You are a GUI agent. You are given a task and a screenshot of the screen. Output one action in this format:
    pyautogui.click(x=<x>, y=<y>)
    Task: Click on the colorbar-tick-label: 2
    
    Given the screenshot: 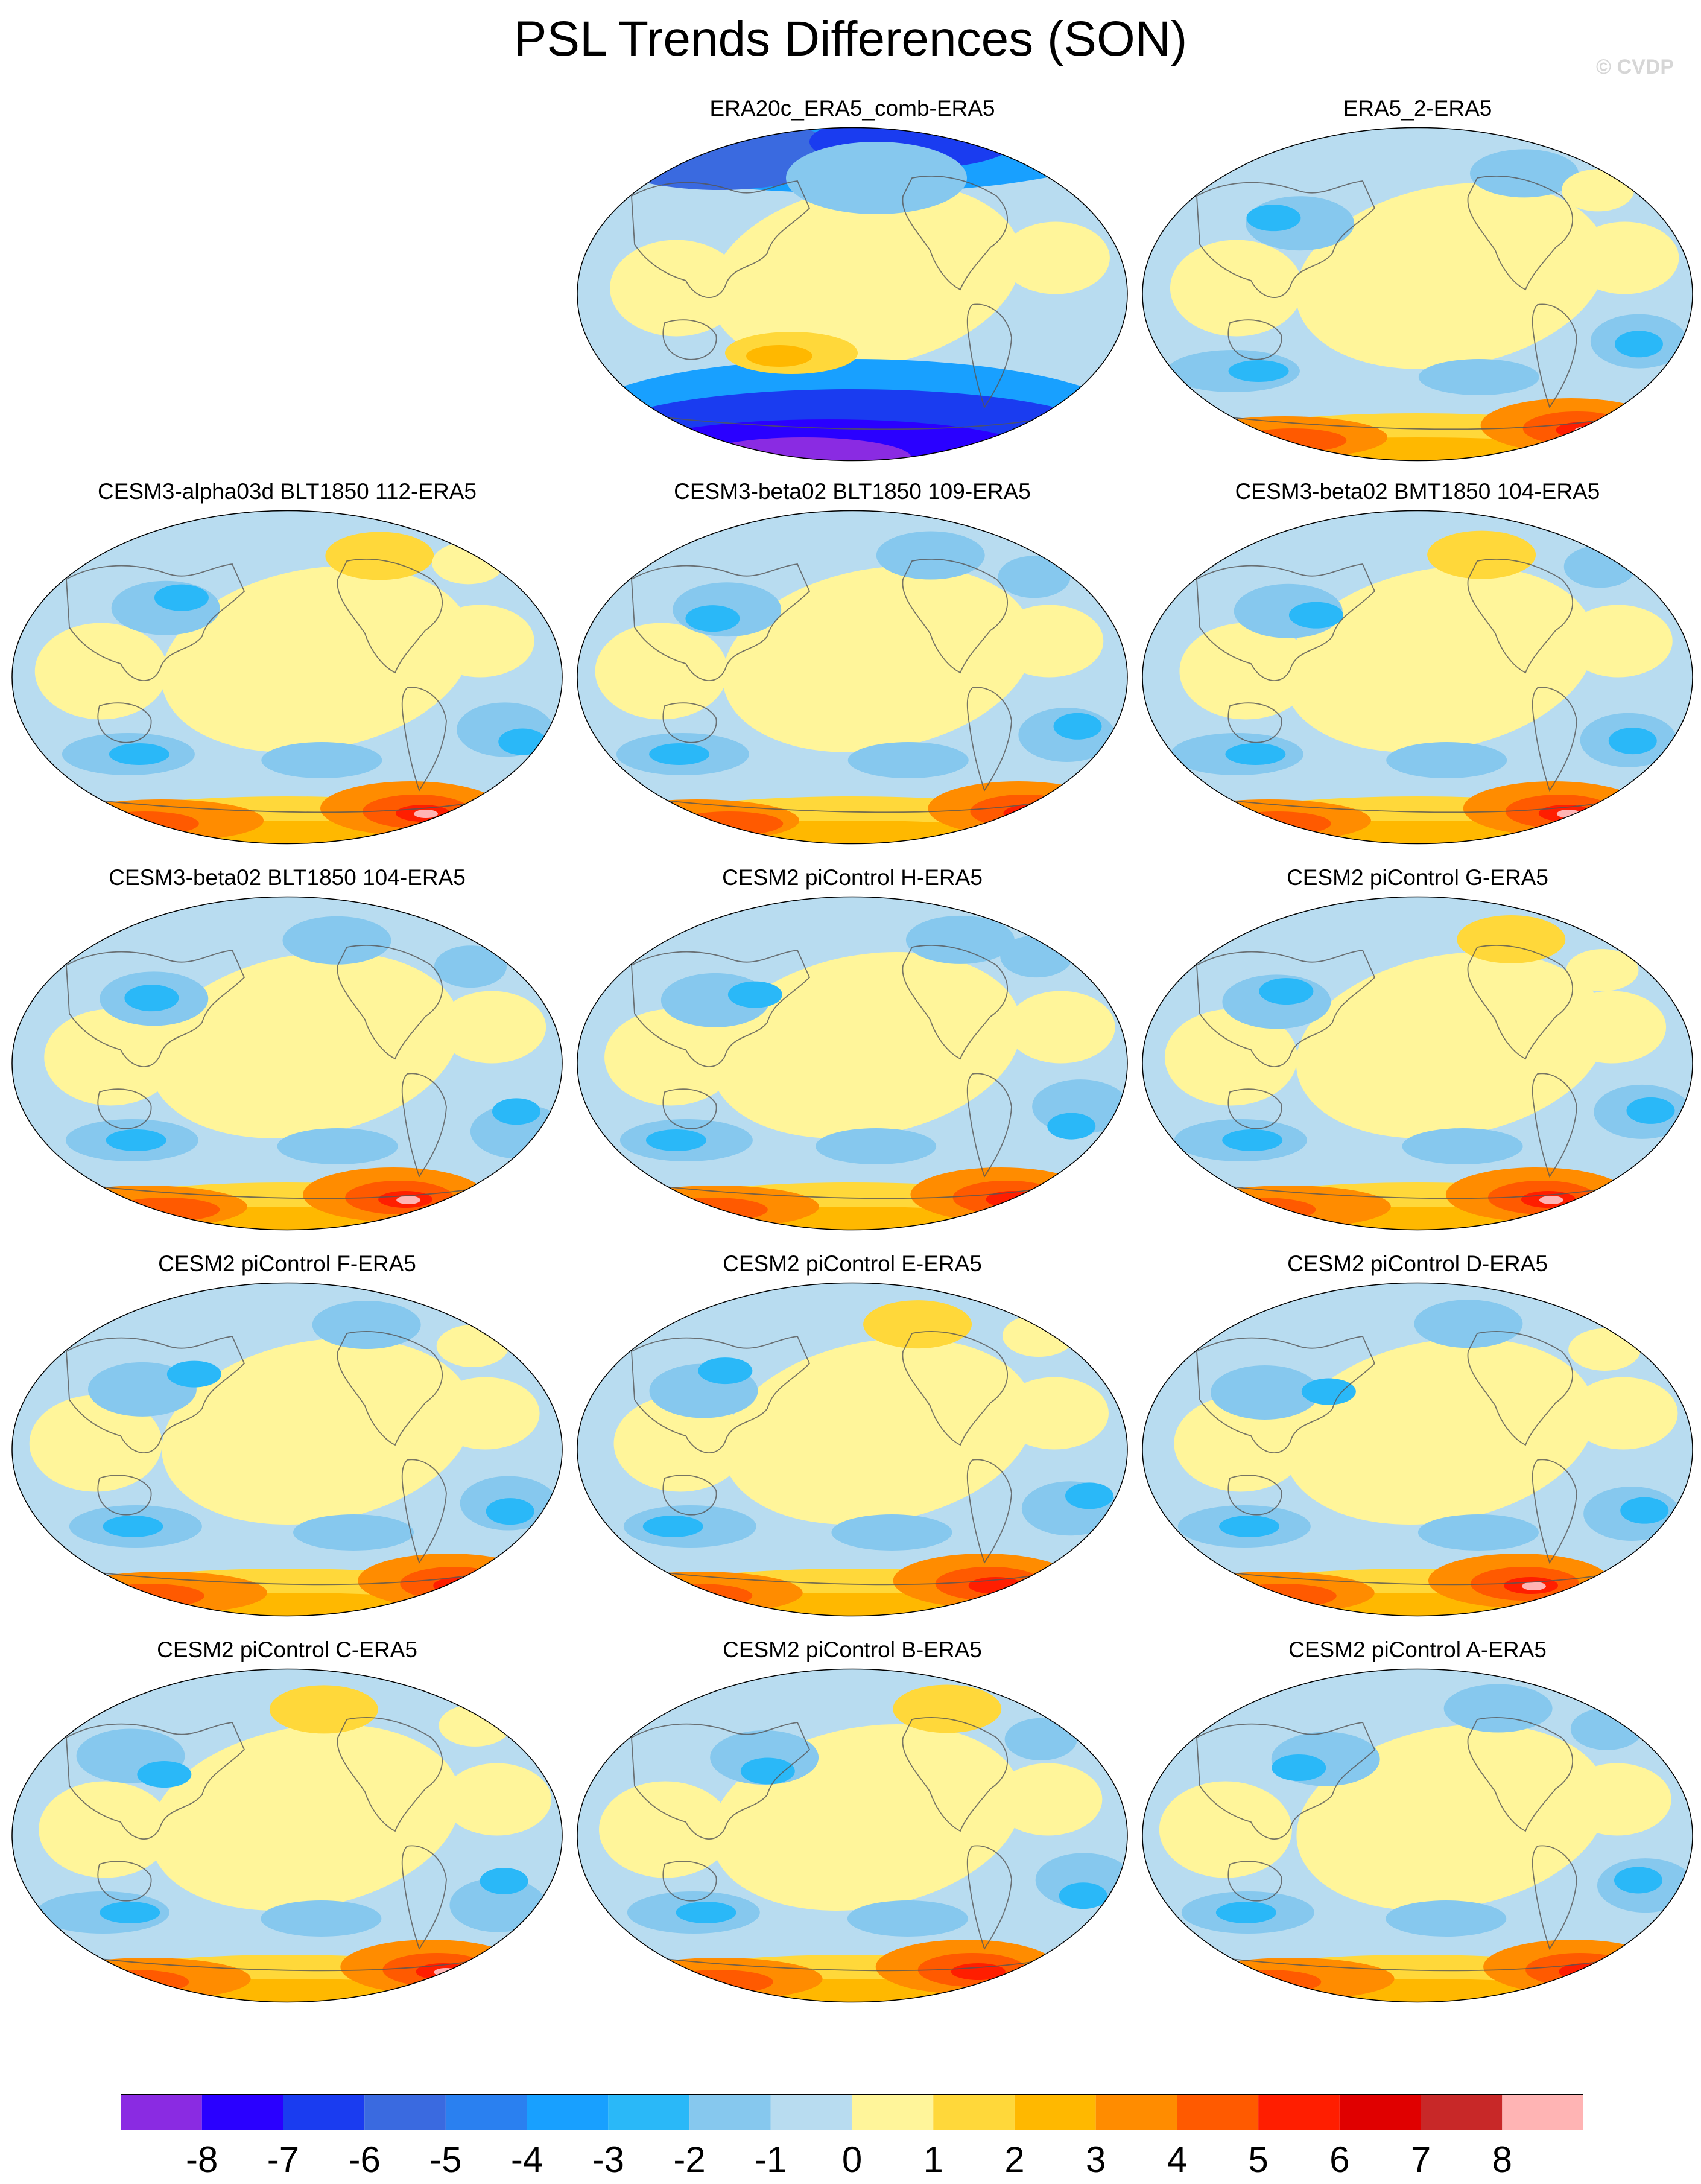 What is the action you would take?
    pyautogui.click(x=1014, y=2160)
    